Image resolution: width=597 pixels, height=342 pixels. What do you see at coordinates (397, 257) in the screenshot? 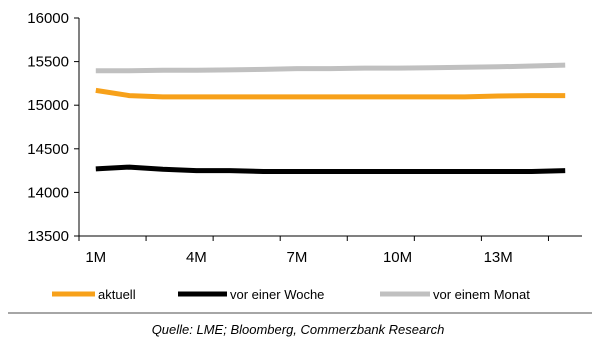
I see `x-tick-label: 10M` at bounding box center [397, 257].